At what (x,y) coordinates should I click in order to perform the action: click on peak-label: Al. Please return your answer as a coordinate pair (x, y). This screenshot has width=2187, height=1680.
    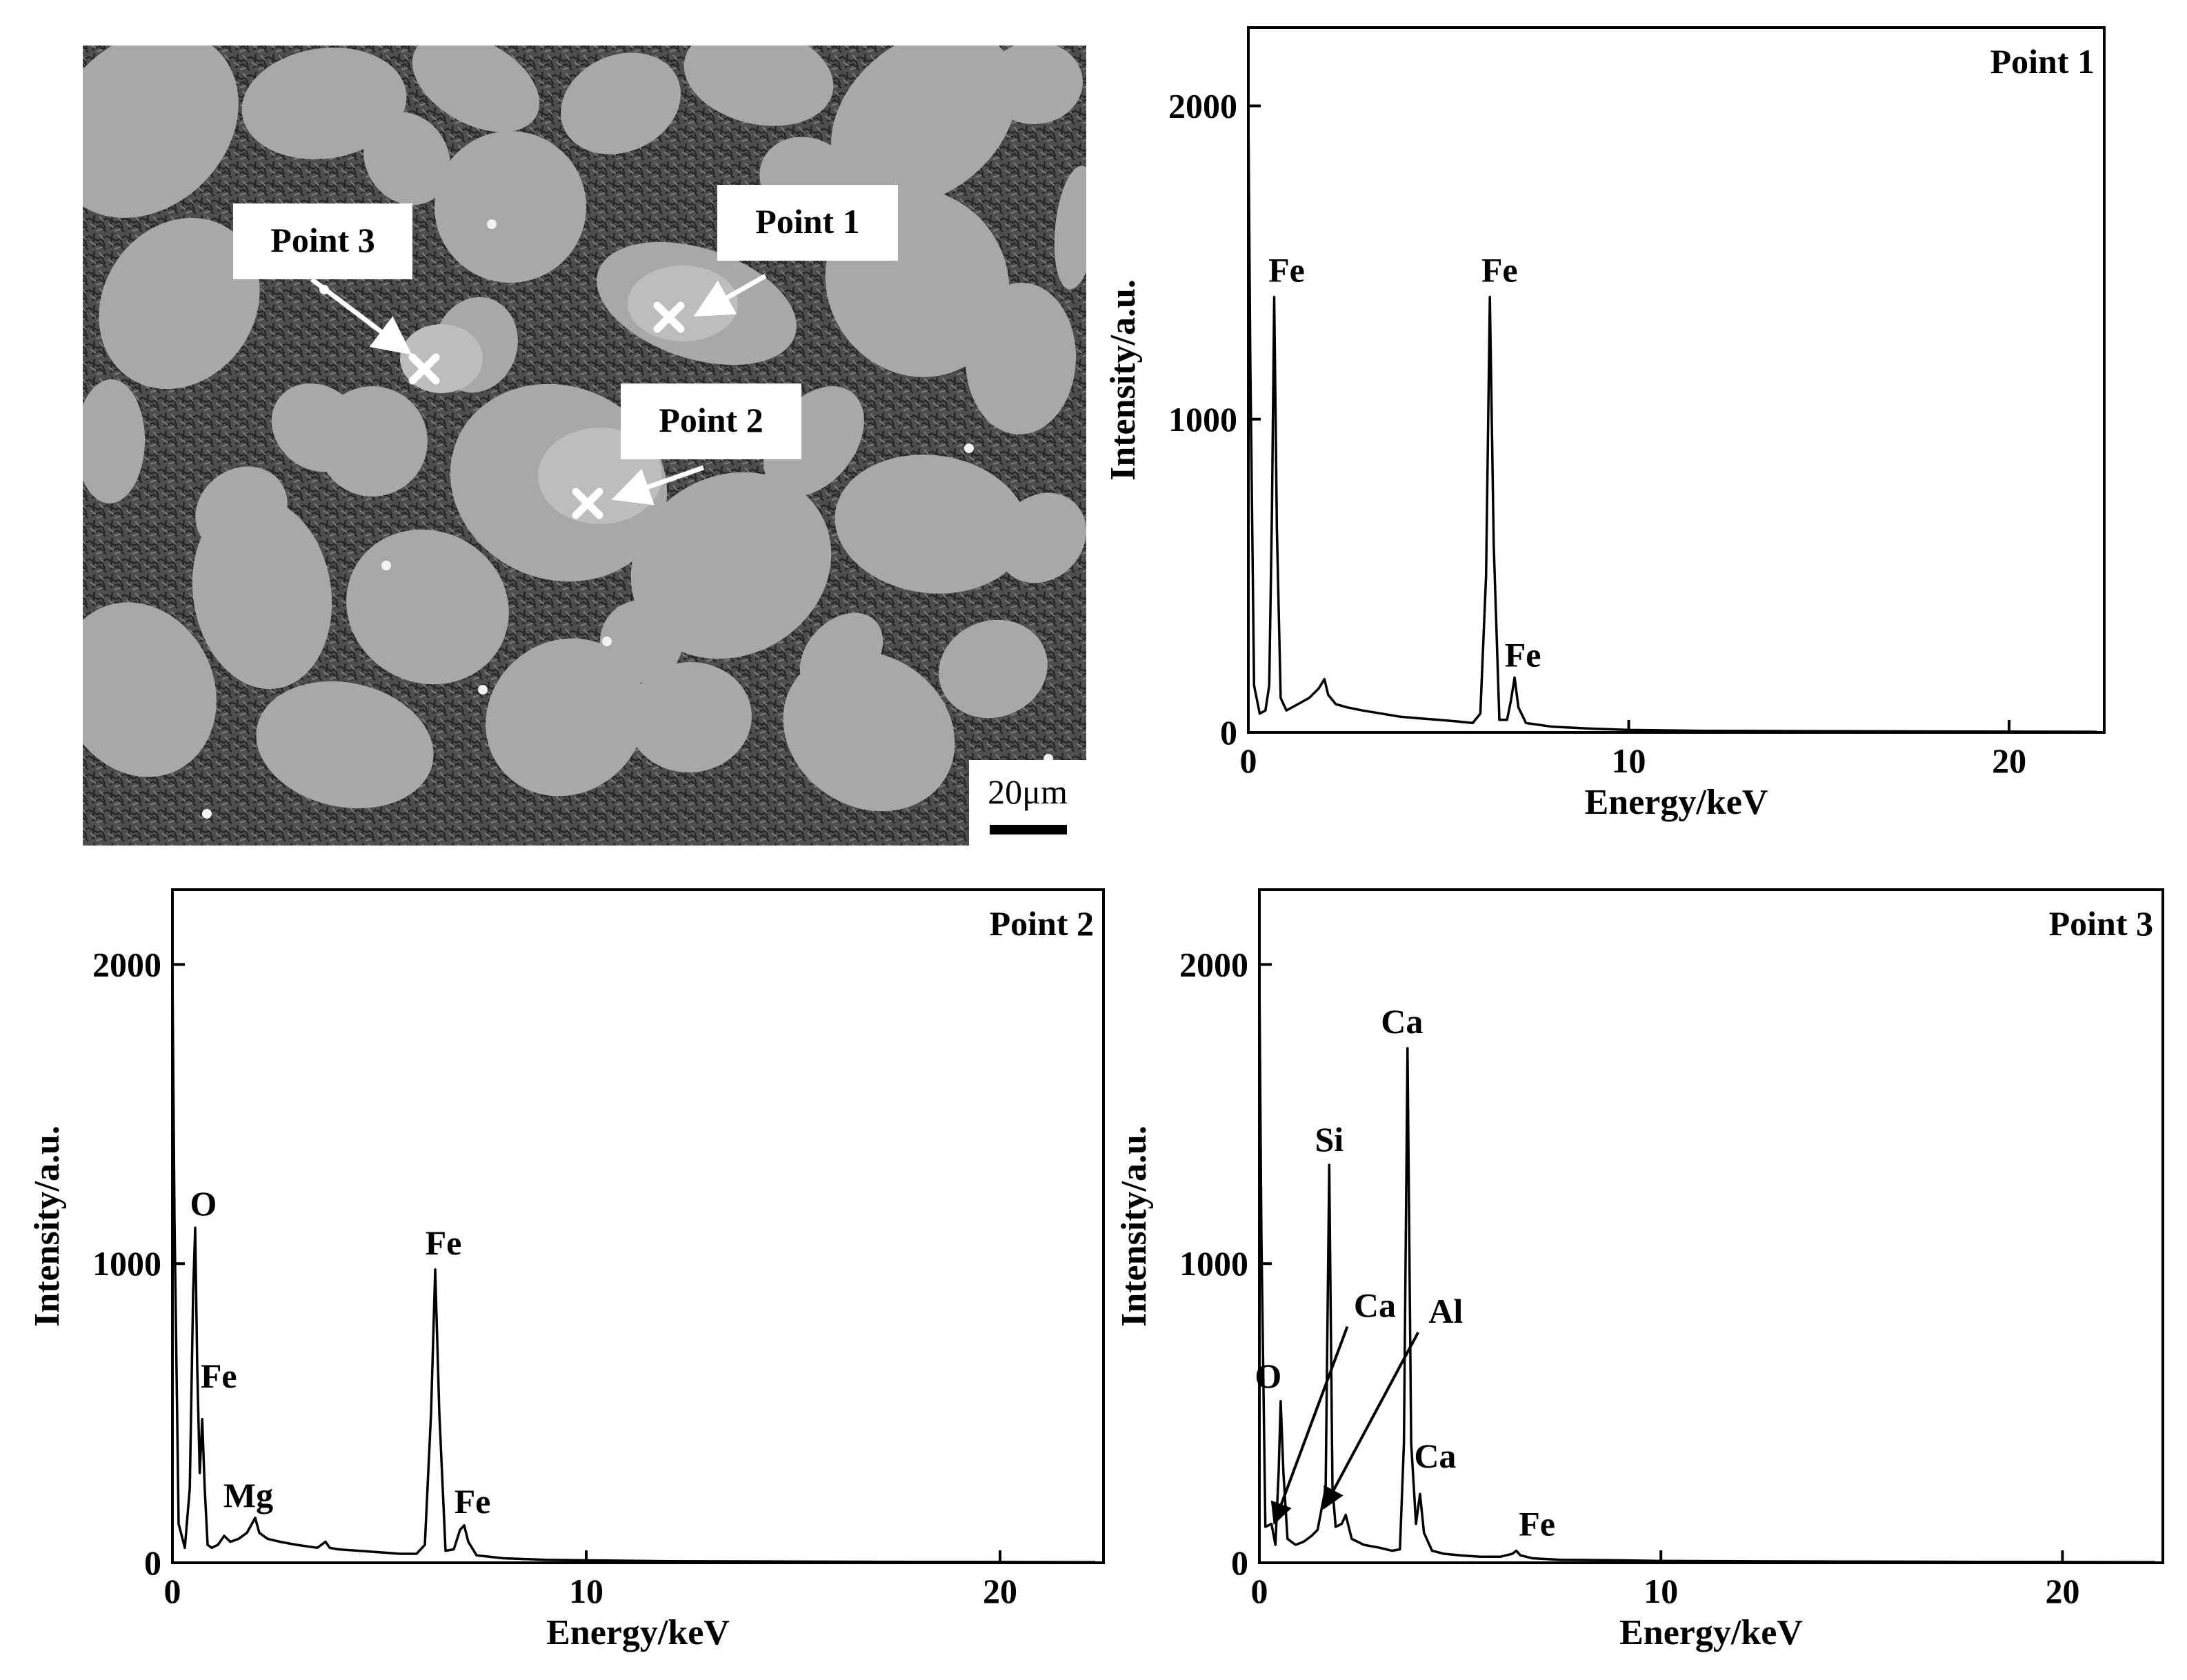
    Looking at the image, I should click on (1446, 1311).